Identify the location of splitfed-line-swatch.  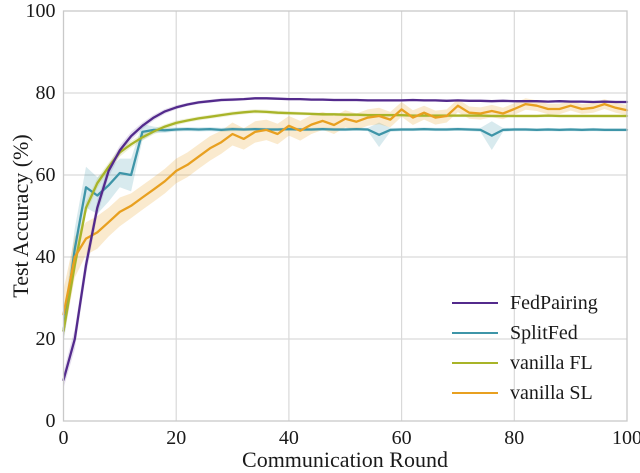
(475, 333).